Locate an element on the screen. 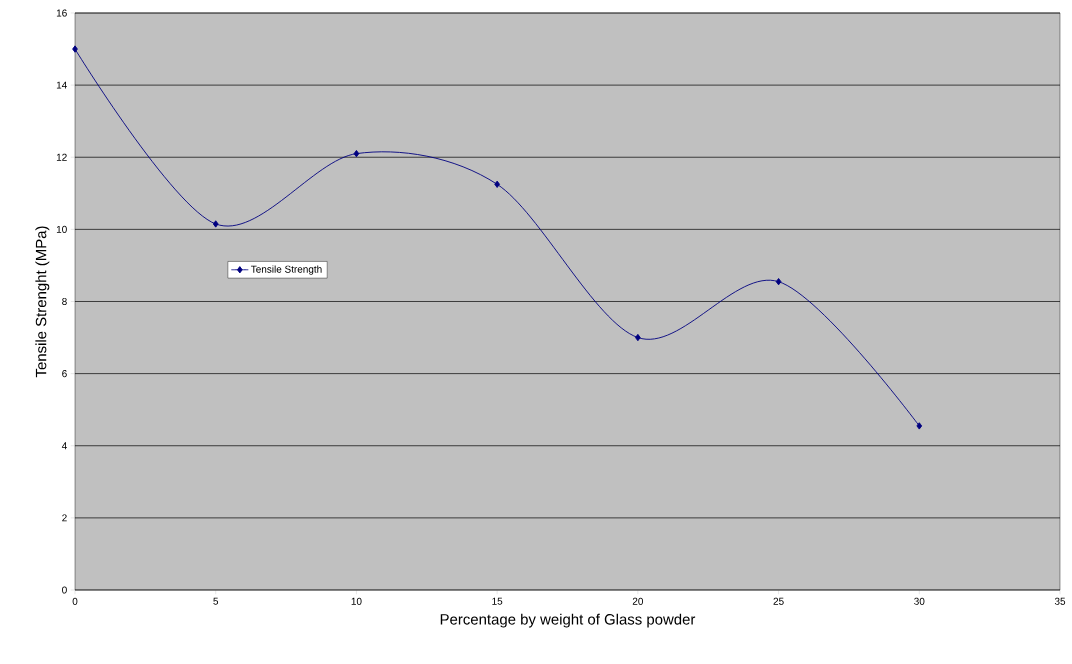 The height and width of the screenshot is (664, 1072). x-tick-label: 20 is located at coordinates (638, 601).